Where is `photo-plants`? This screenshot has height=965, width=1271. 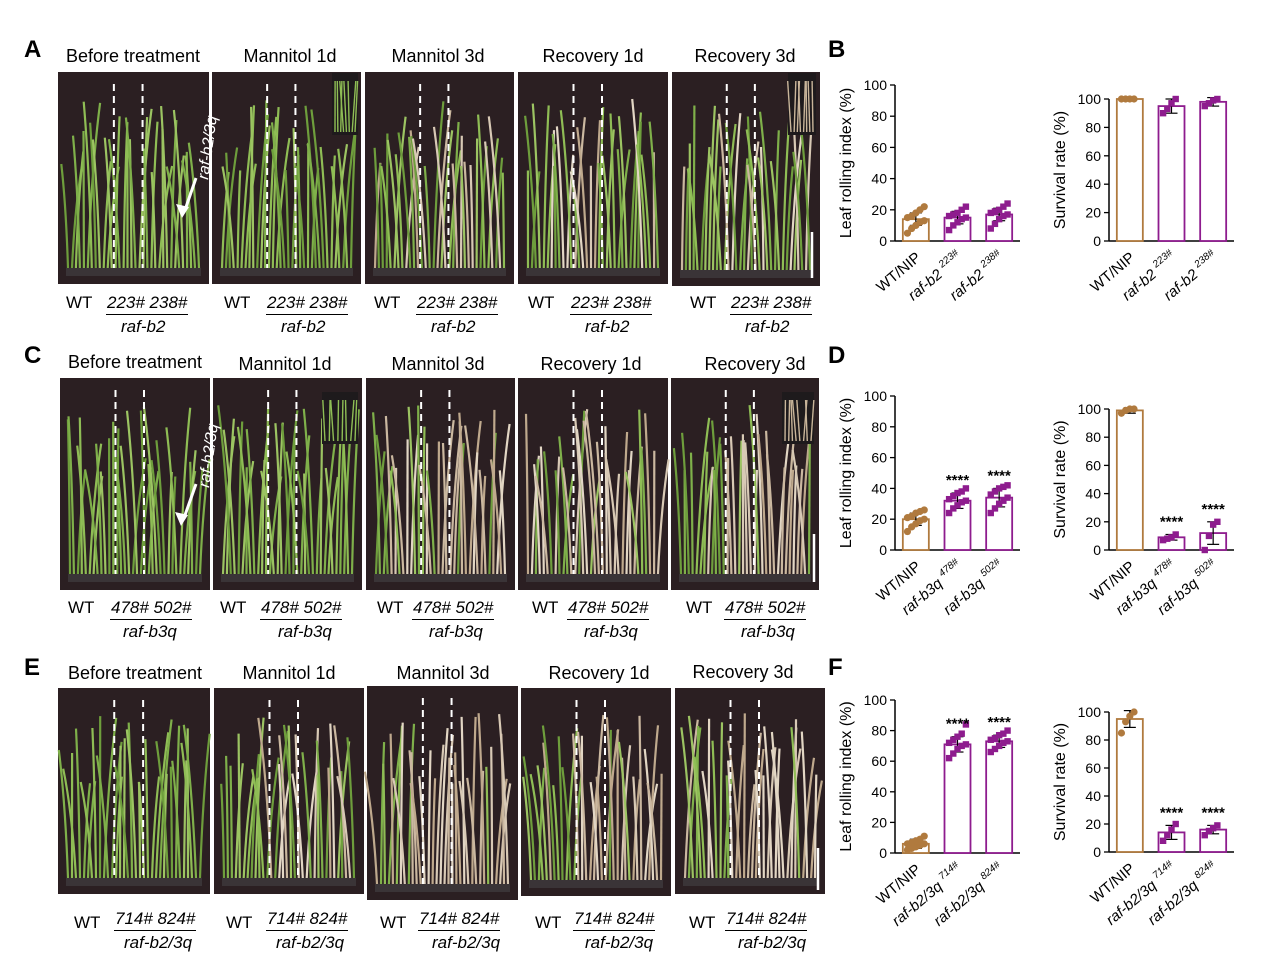
photo-plants is located at coordinates (597, 486).